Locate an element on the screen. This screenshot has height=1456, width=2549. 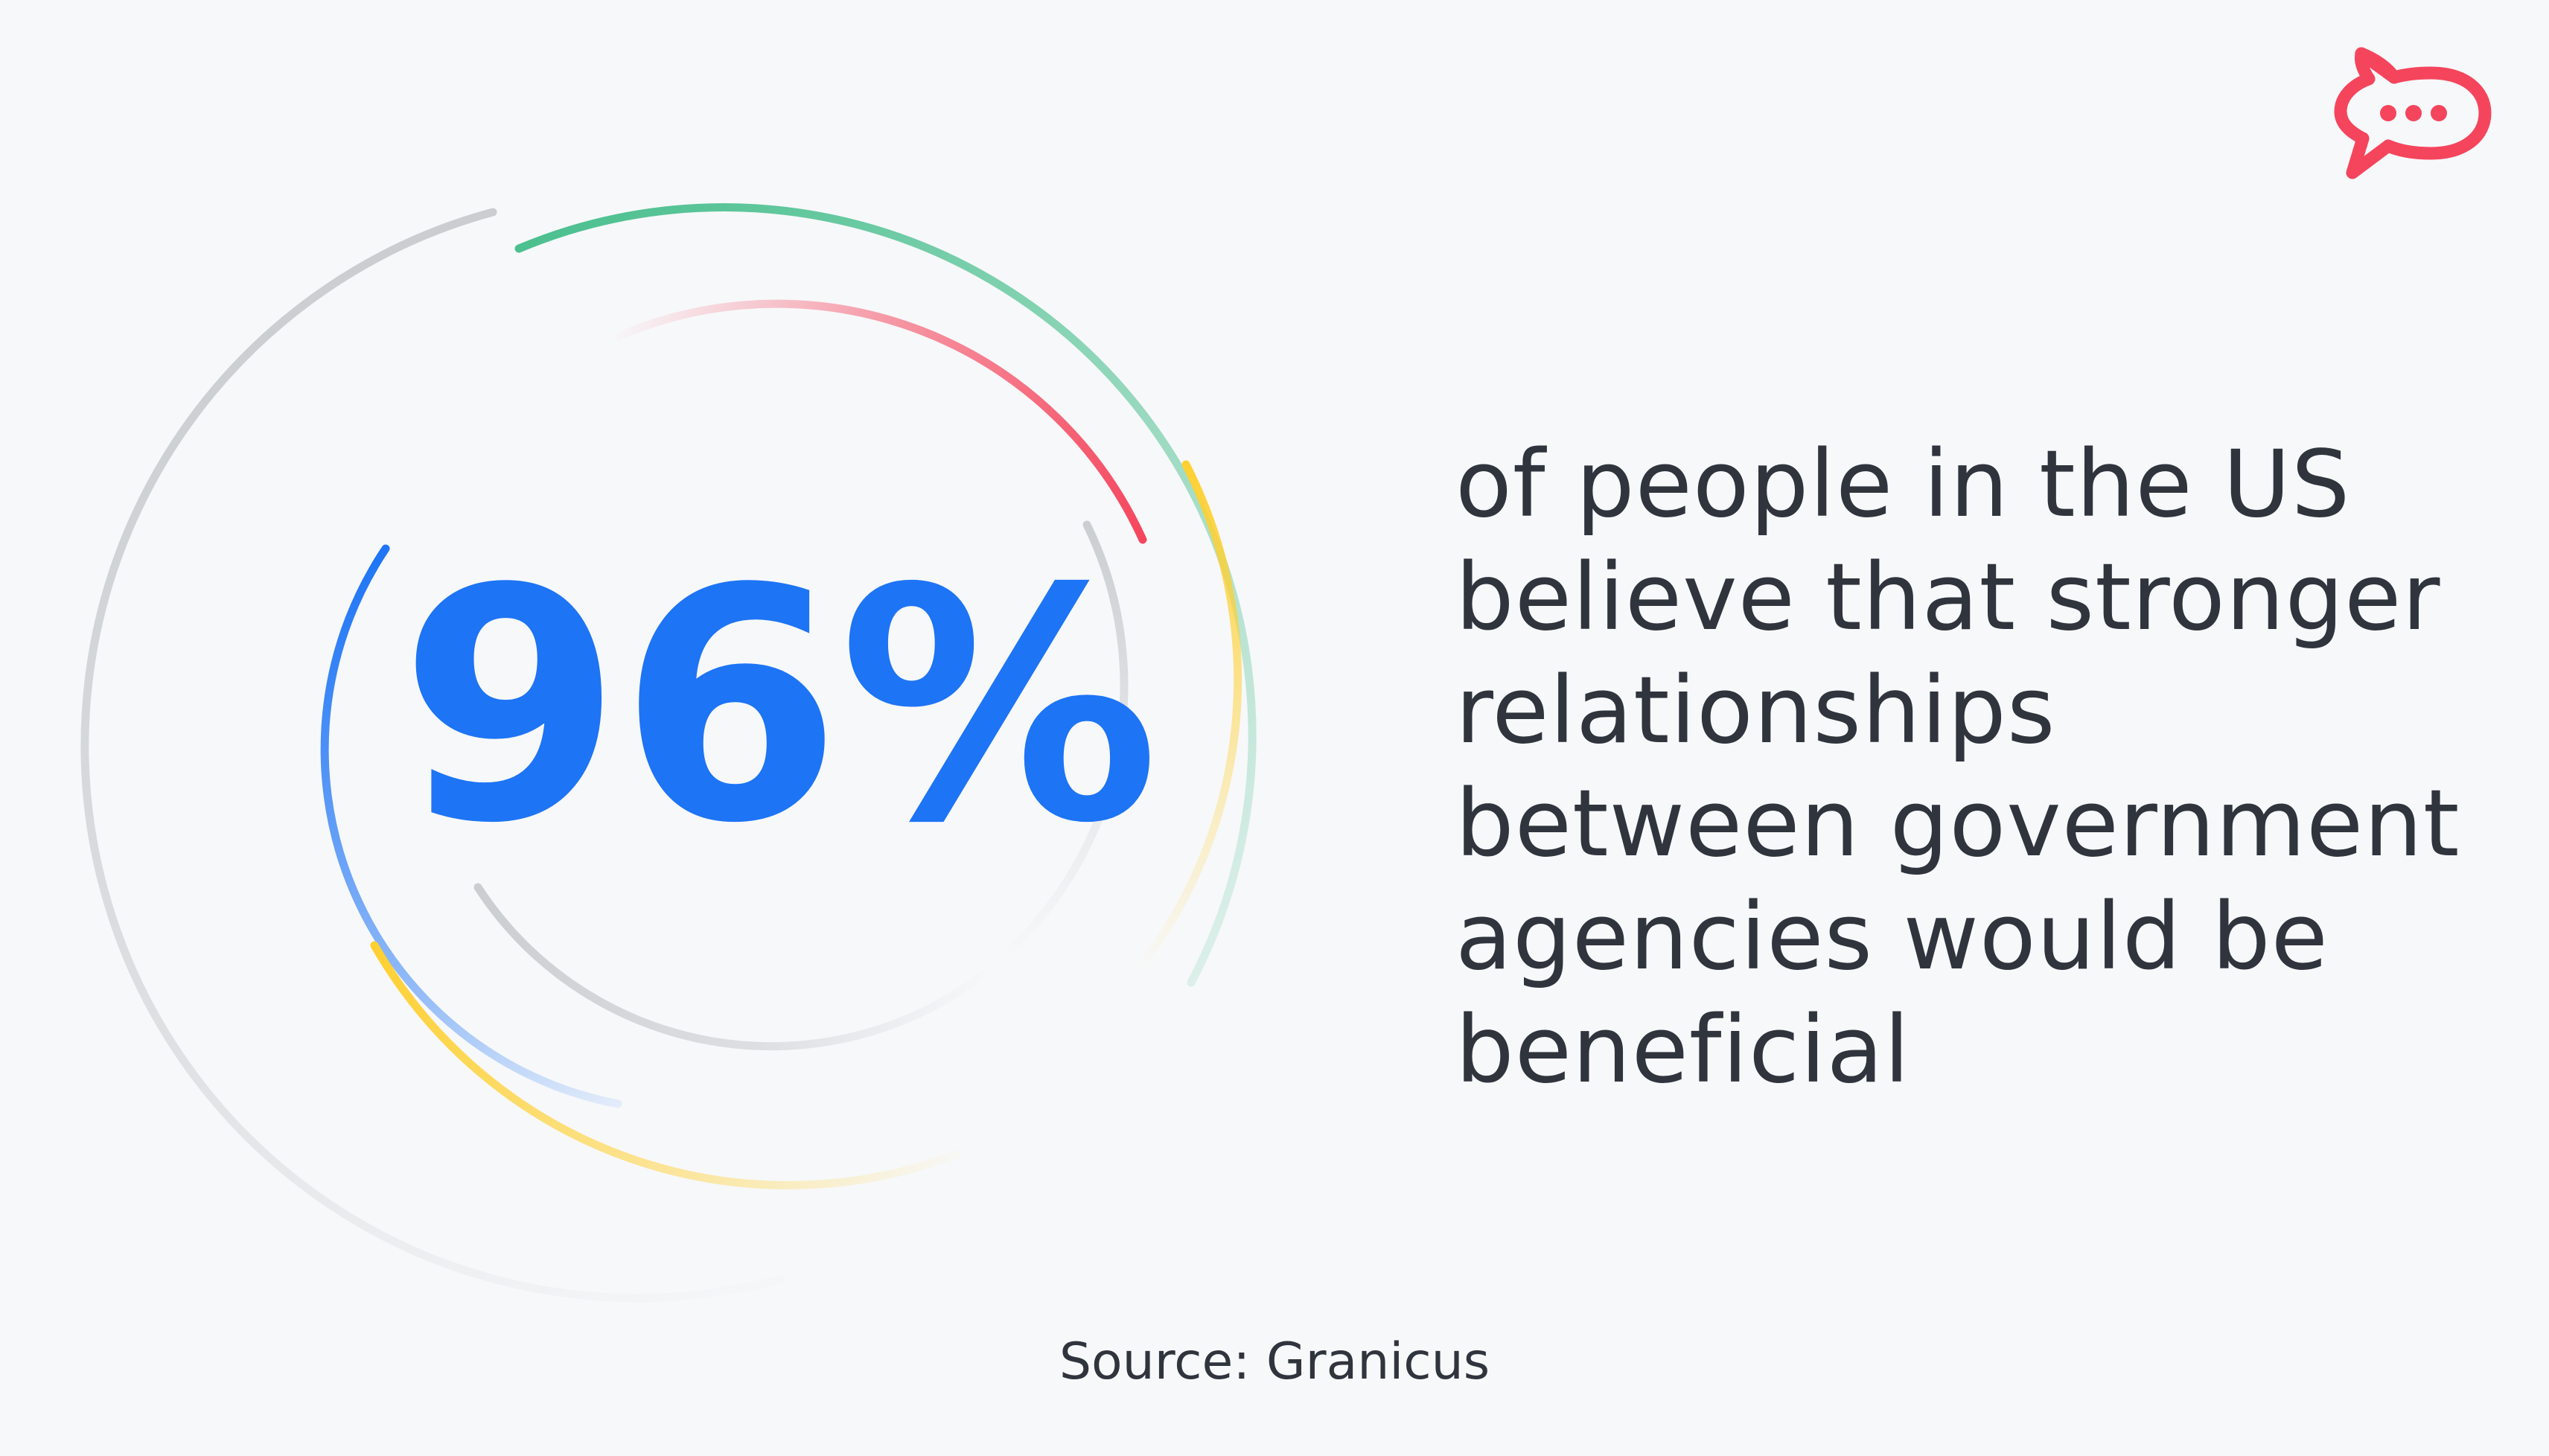
description-line-4: between government is located at coordinates (1957, 824).